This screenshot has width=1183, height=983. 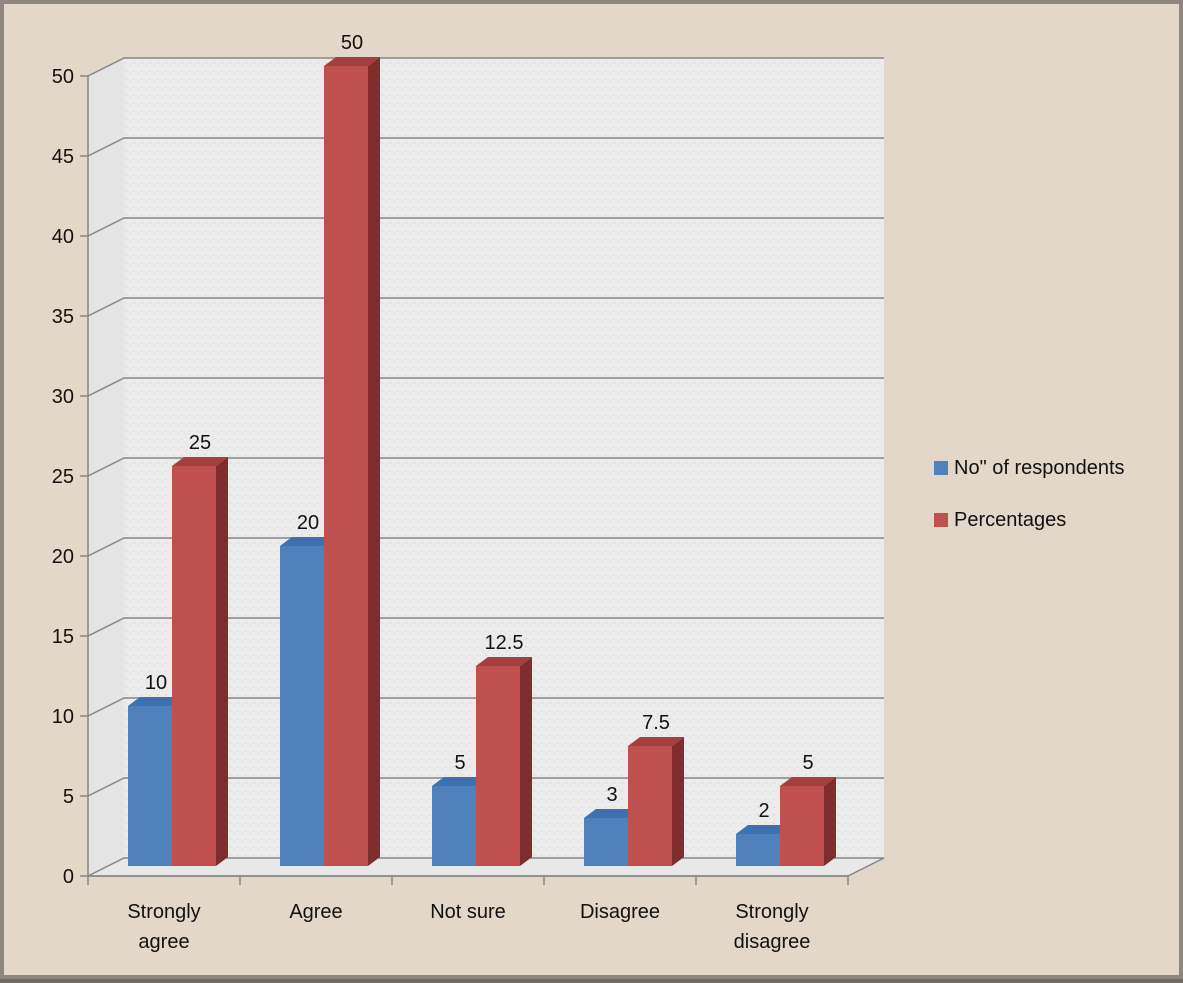 What do you see at coordinates (352, 43) in the screenshot?
I see `data-label: 50` at bounding box center [352, 43].